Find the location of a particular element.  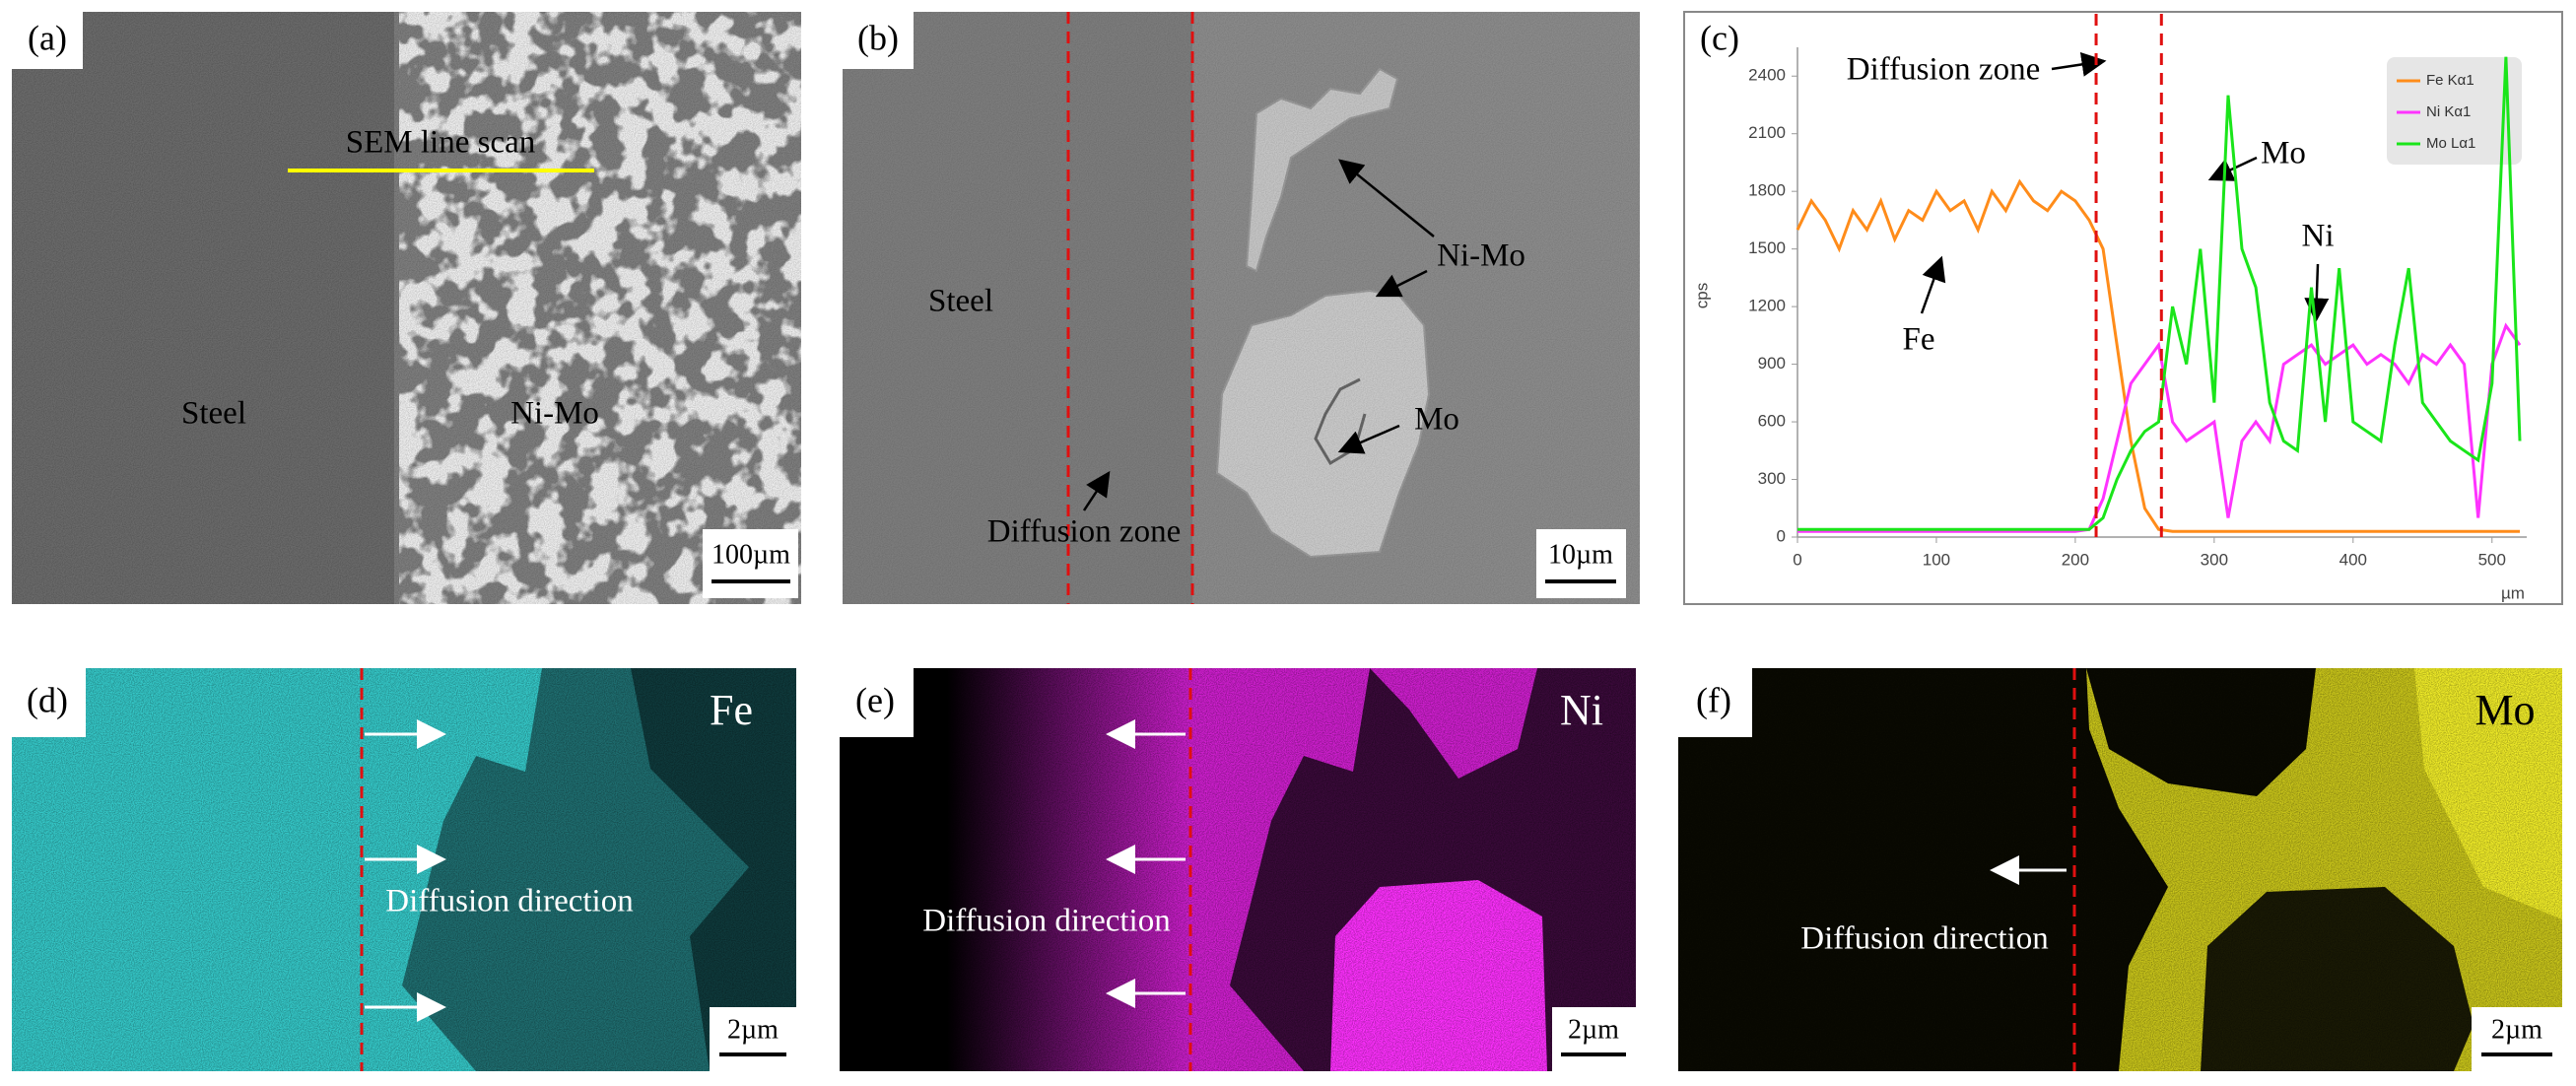

x-tick-label: 200 is located at coordinates (2075, 559).